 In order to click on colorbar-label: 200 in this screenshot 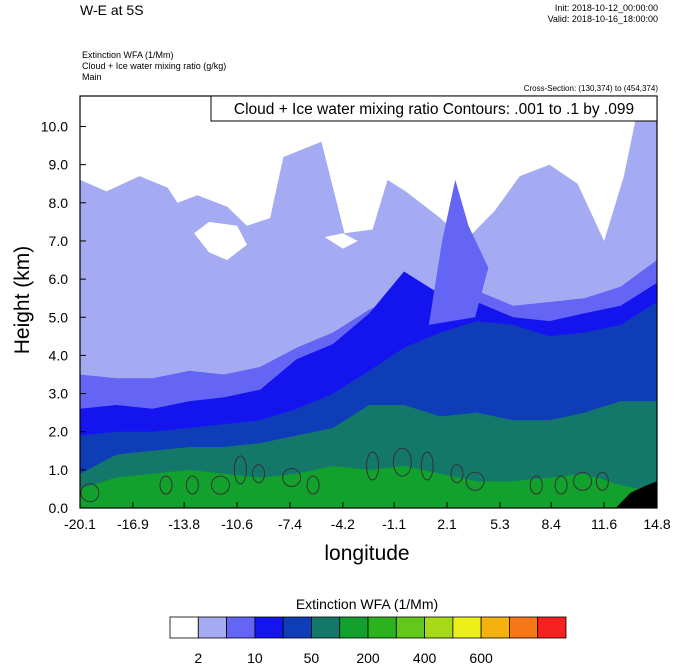, I will do `click(368, 658)`.